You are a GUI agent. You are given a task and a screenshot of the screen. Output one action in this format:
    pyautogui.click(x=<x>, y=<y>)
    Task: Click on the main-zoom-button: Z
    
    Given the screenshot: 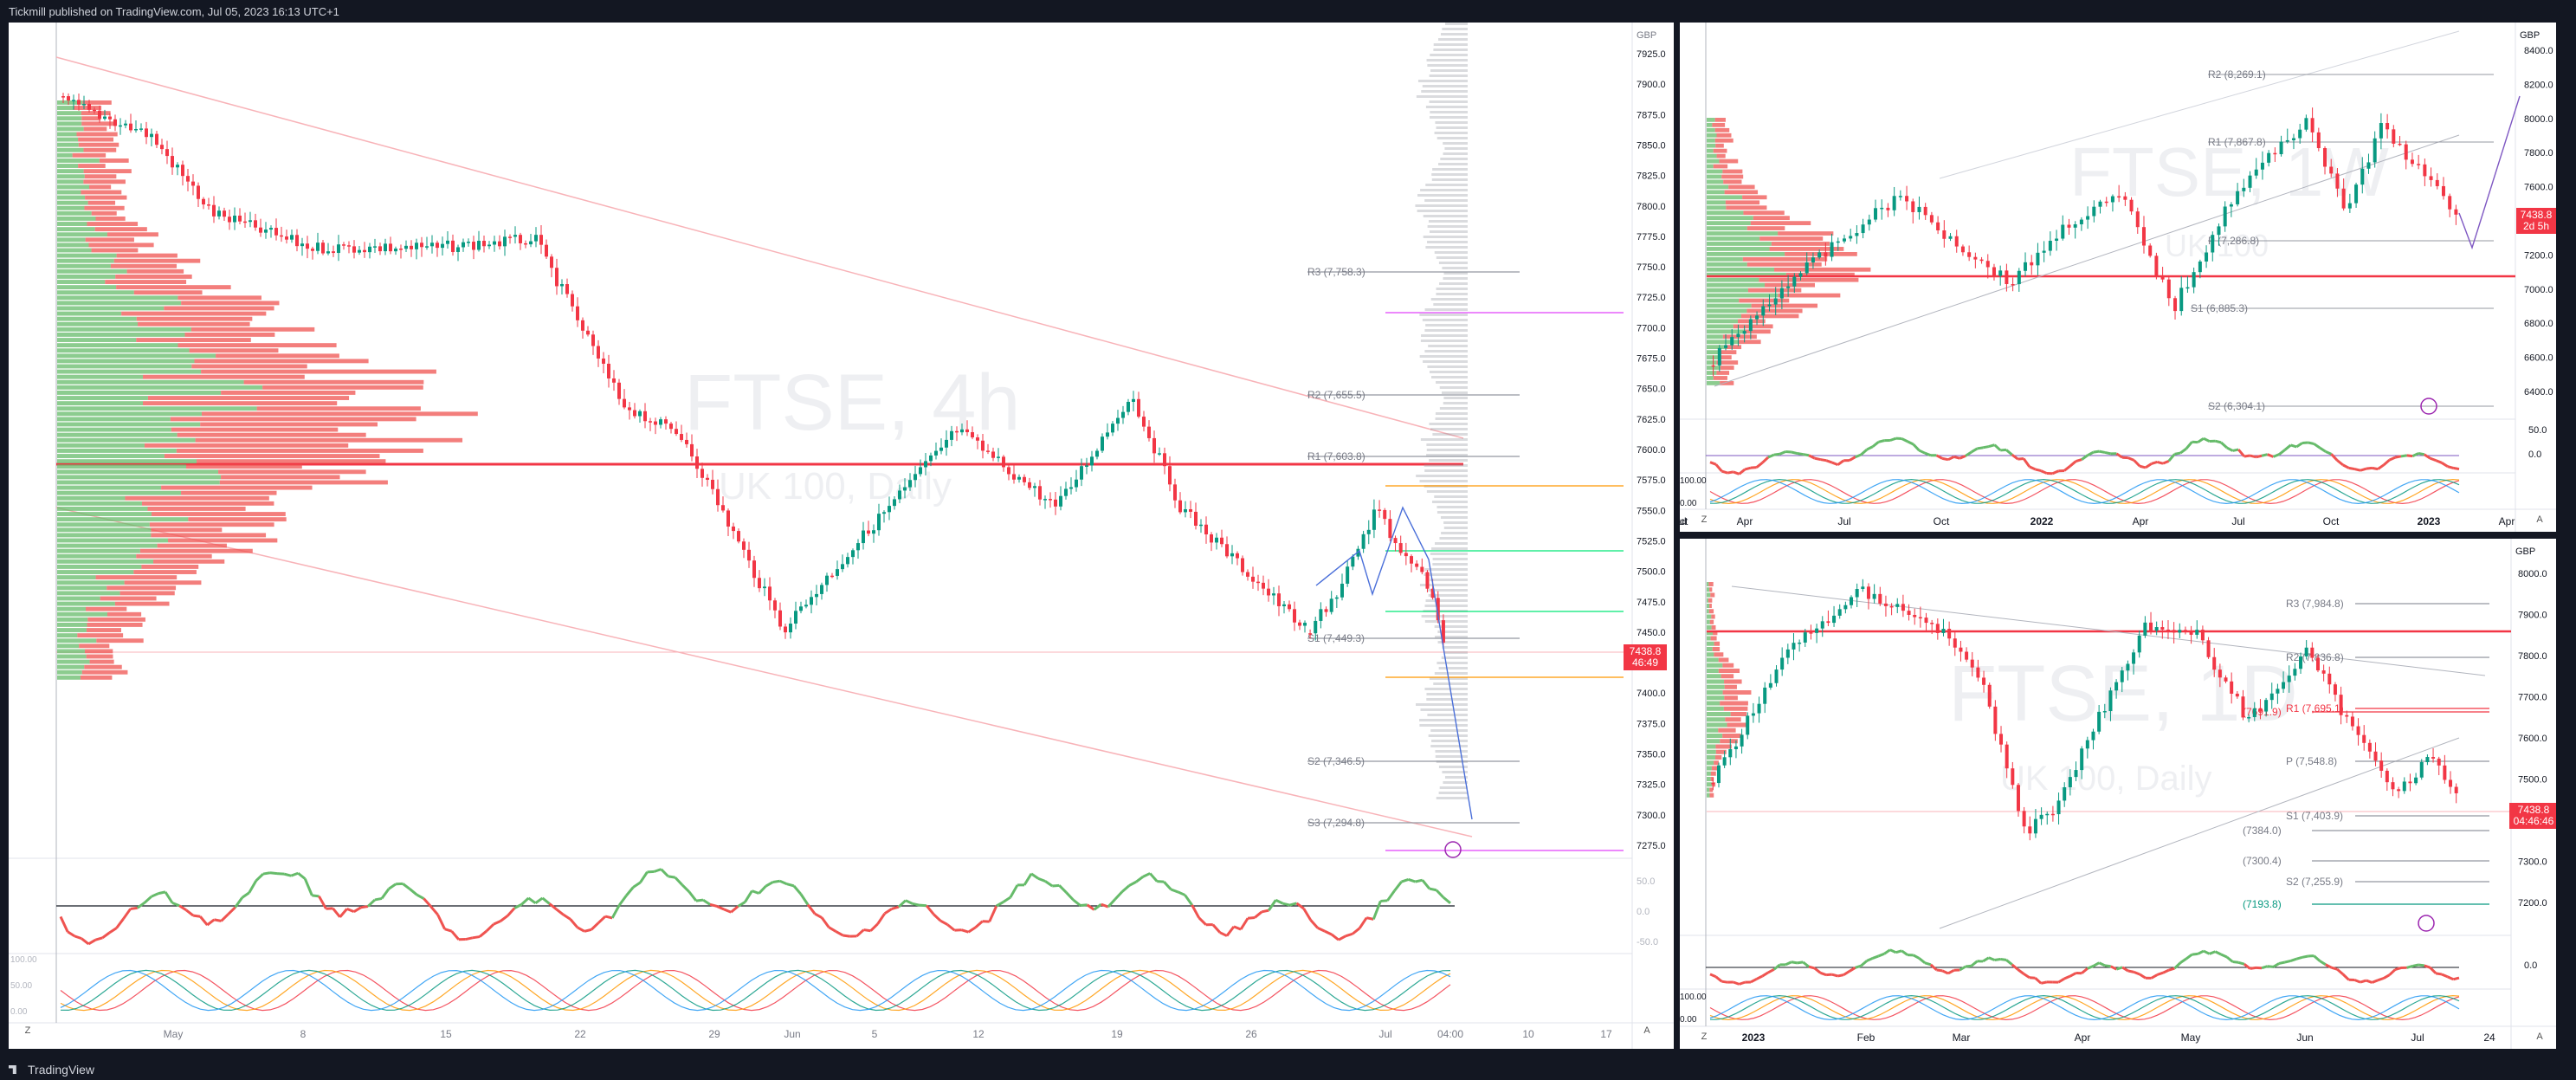 What is the action you would take?
    pyautogui.click(x=27, y=1030)
    